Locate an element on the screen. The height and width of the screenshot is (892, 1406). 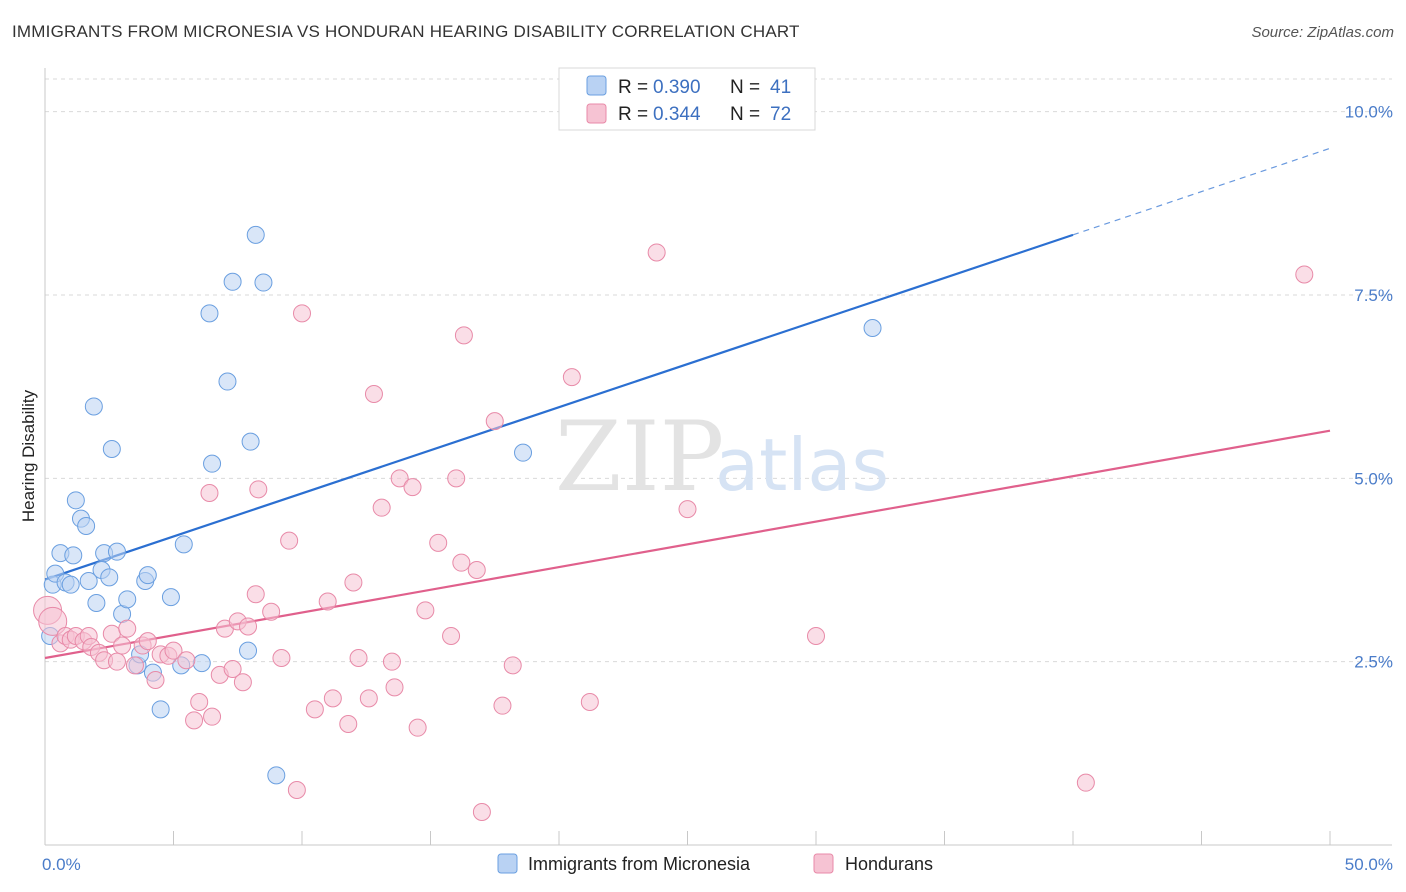
legend-r-value-2: 0.344 is located at coordinates (677, 114).